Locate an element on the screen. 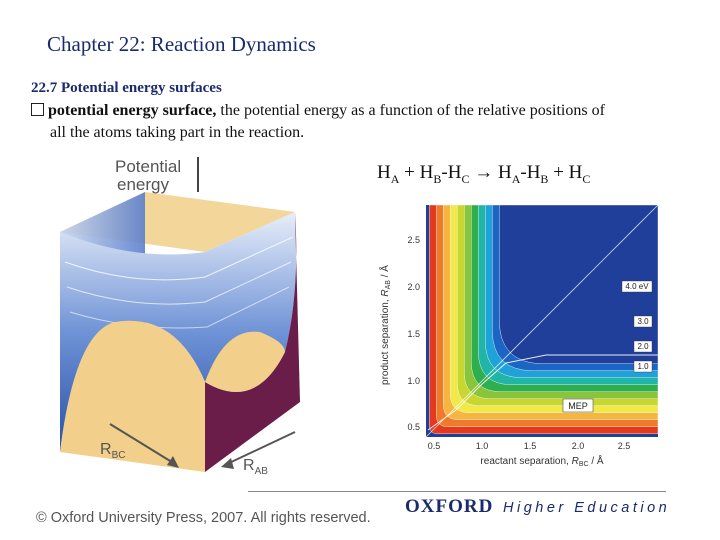 Image resolution: width=720 pixels, height=540 pixels. reaction-equation: HA + HB-HC → HA-HB + HC is located at coordinates (484, 174).